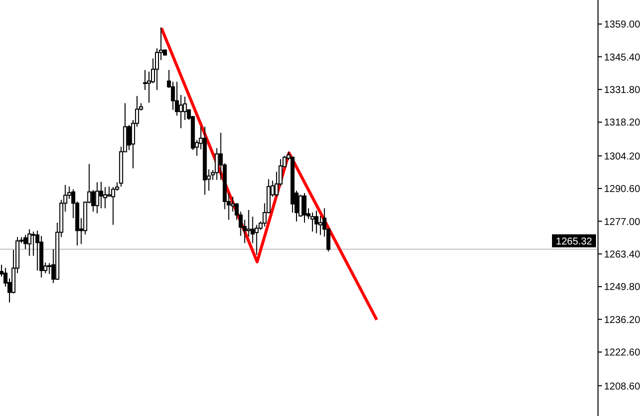 The width and height of the screenshot is (643, 416). I want to click on y-tick-label: 1263.40, so click(622, 254).